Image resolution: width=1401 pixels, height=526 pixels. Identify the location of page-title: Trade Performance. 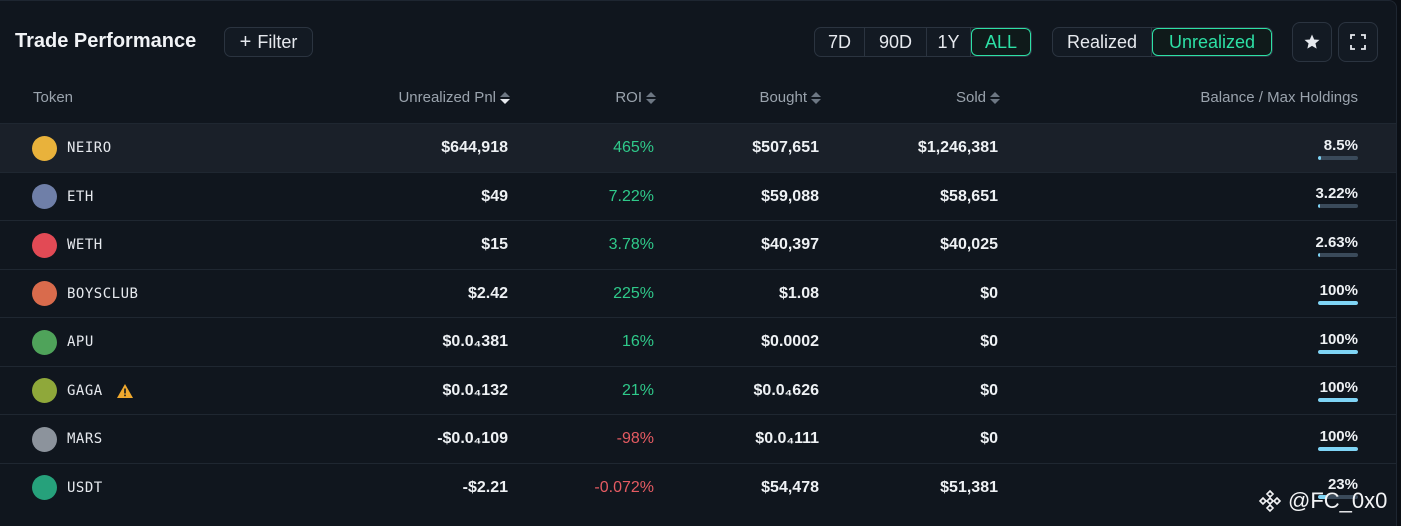
(106, 41).